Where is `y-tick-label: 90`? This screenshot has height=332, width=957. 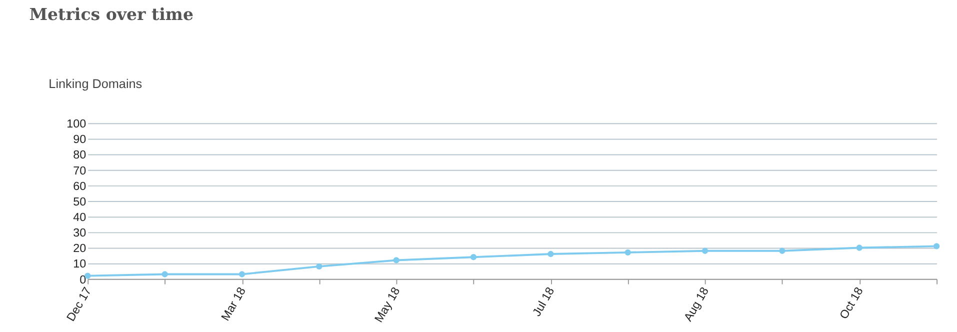
y-tick-label: 90 is located at coordinates (80, 139).